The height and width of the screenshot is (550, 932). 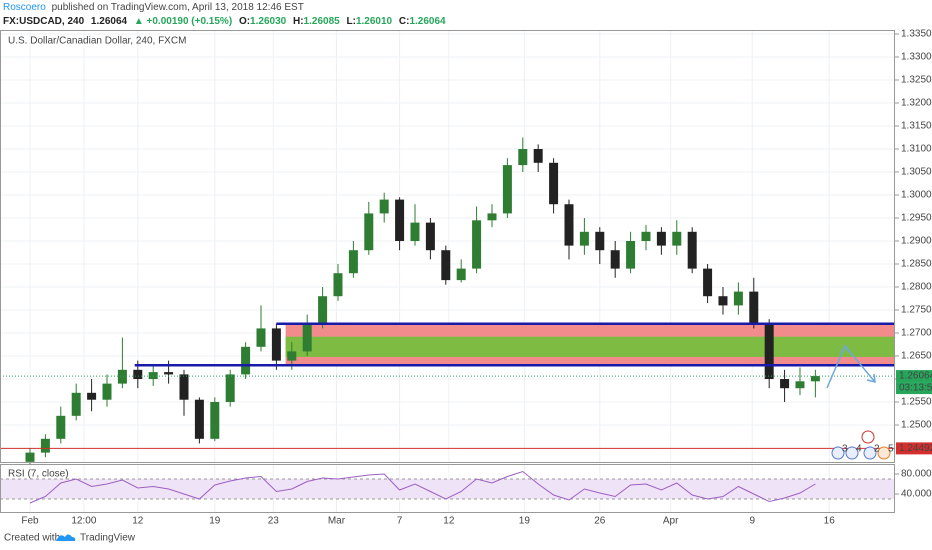 I want to click on y-tick-label: 1.31000, so click(x=916, y=149).